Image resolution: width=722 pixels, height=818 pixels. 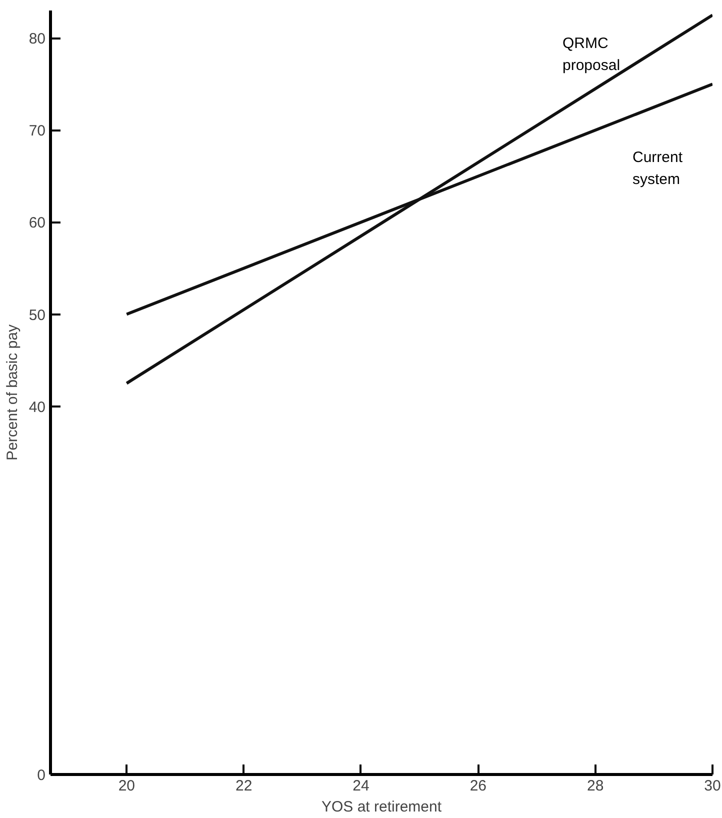 What do you see at coordinates (591, 54) in the screenshot?
I see `series-label: QRMC proposal` at bounding box center [591, 54].